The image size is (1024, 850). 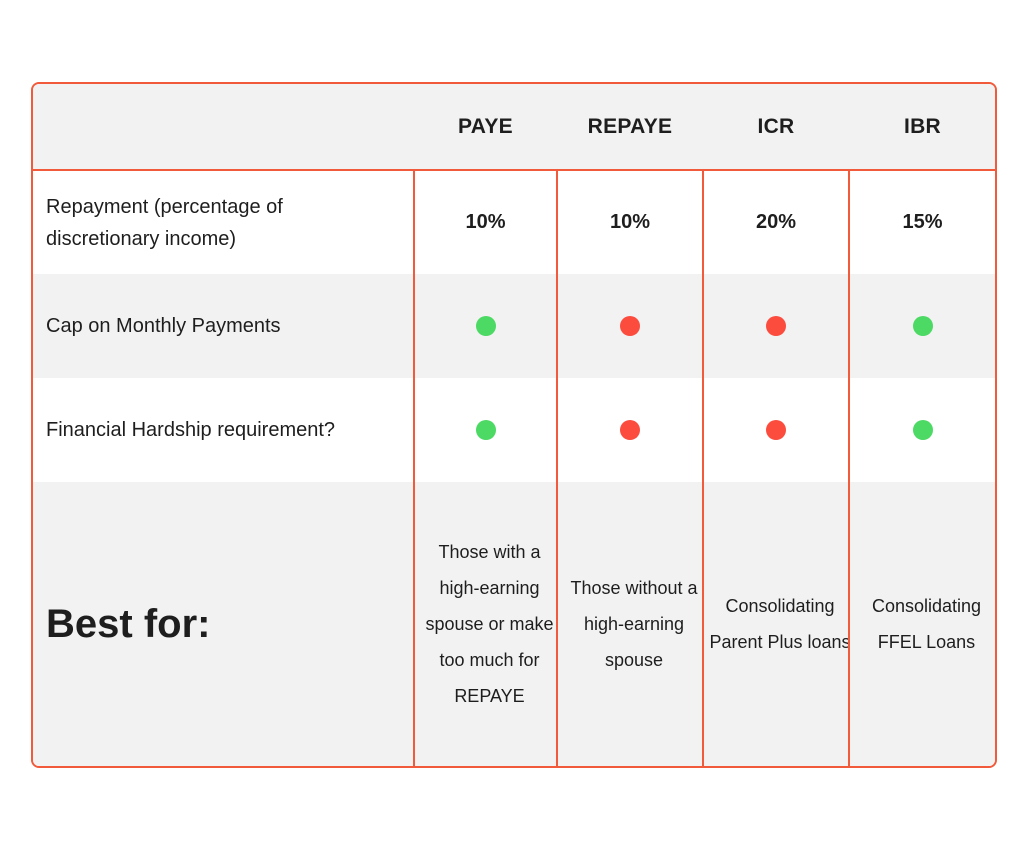 What do you see at coordinates (514, 127) in the screenshot?
I see `table-header-row: PAYE REPAYE ICR IBR` at bounding box center [514, 127].